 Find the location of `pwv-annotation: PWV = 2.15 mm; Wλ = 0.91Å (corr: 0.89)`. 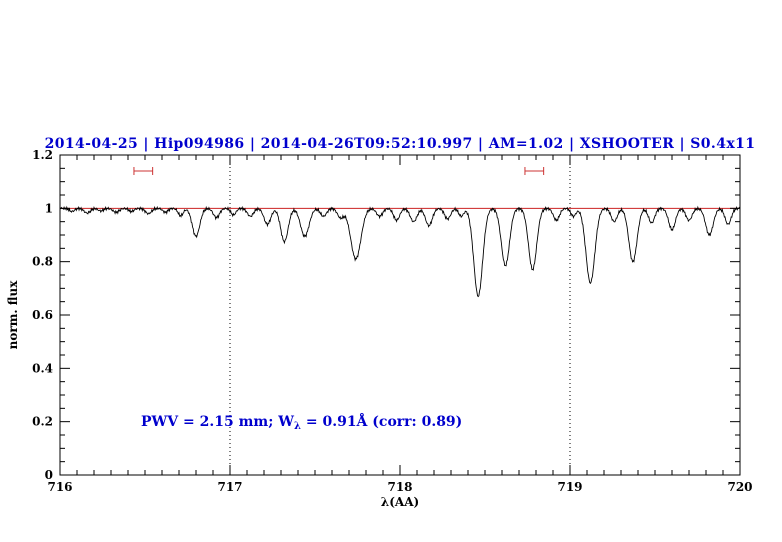

pwv-annotation: PWV = 2.15 mm; Wλ = 0.91Å (corr: 0.89) is located at coordinates (301, 422).